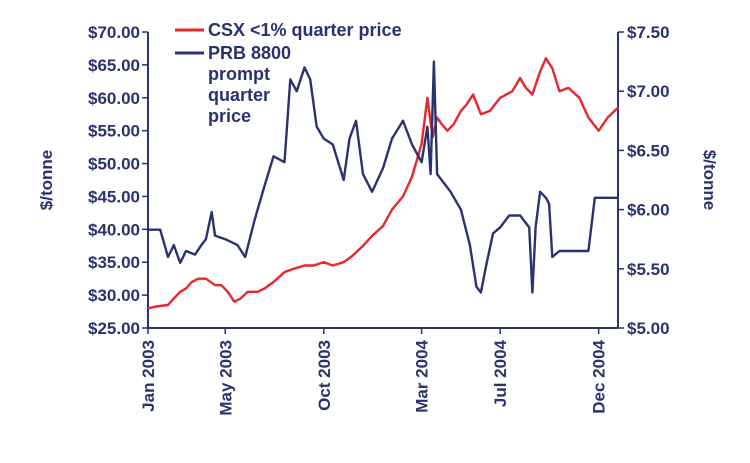  Describe the element at coordinates (46, 180) in the screenshot. I see `left-axis-title: $/tonne` at that location.